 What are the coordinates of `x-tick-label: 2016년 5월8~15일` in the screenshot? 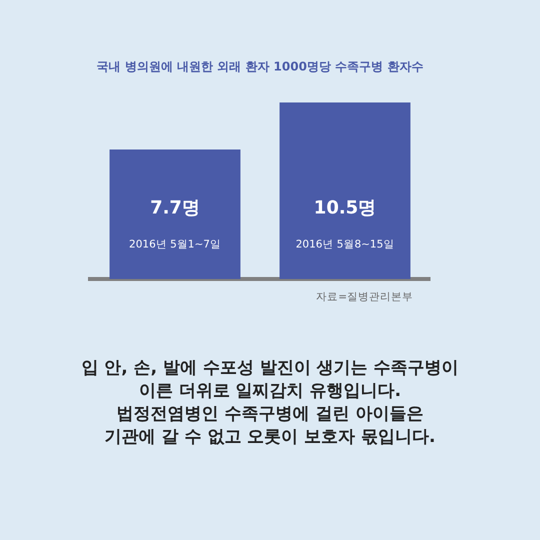 It's located at (345, 244).